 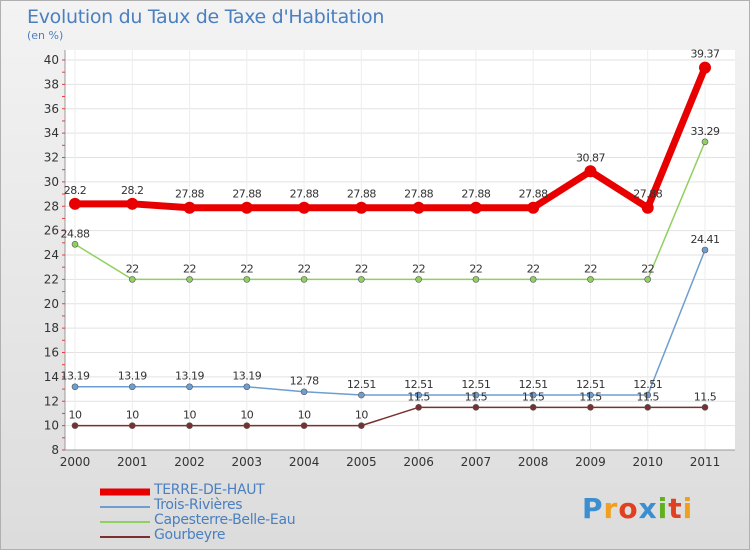 I want to click on x-tick-label: 2007, so click(x=476, y=462).